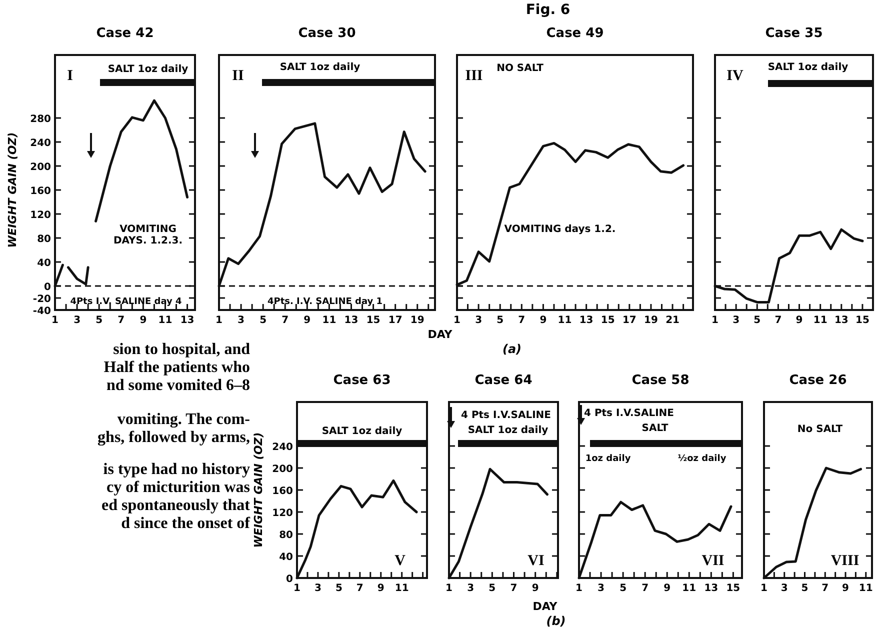 The height and width of the screenshot is (633, 875). I want to click on text: sion to hospital, and, so click(181, 349).